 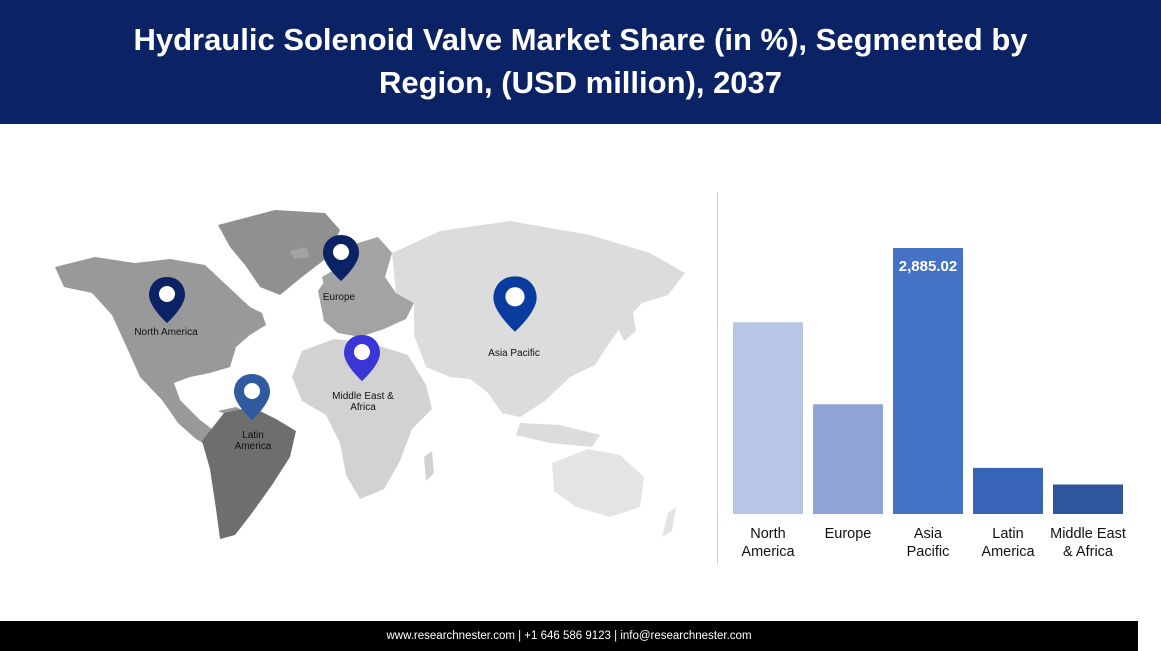 I want to click on category-label-4: Middle East & Africa, so click(x=1088, y=543).